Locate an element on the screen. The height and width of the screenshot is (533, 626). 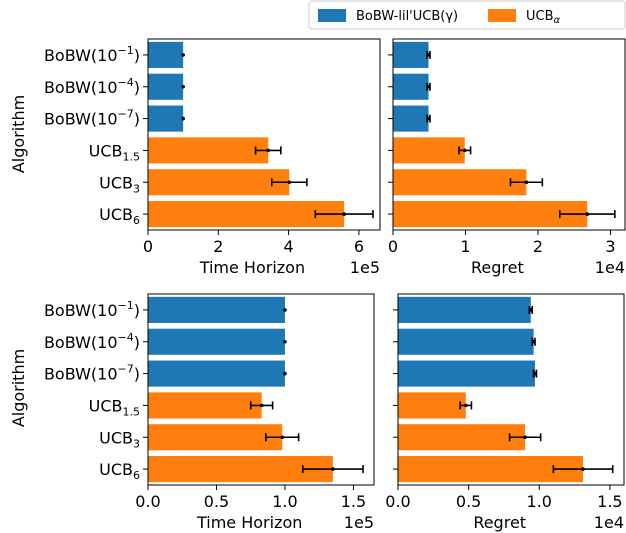
legend-label-bobw: BoBW-lil'UCB(γ) is located at coordinates (407, 16).